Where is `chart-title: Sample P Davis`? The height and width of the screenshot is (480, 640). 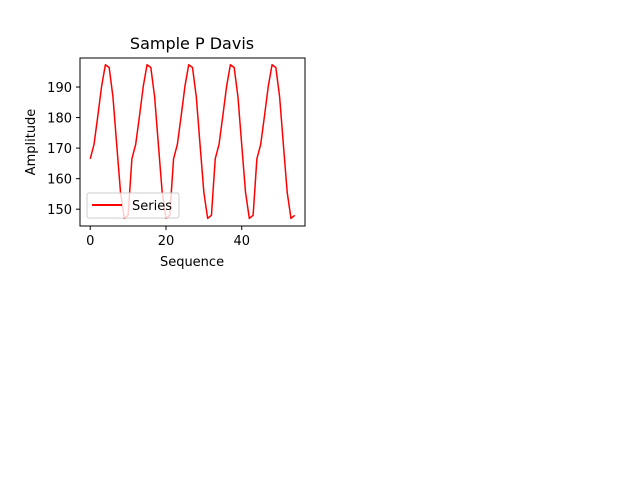 chart-title: Sample P Davis is located at coordinates (192, 43).